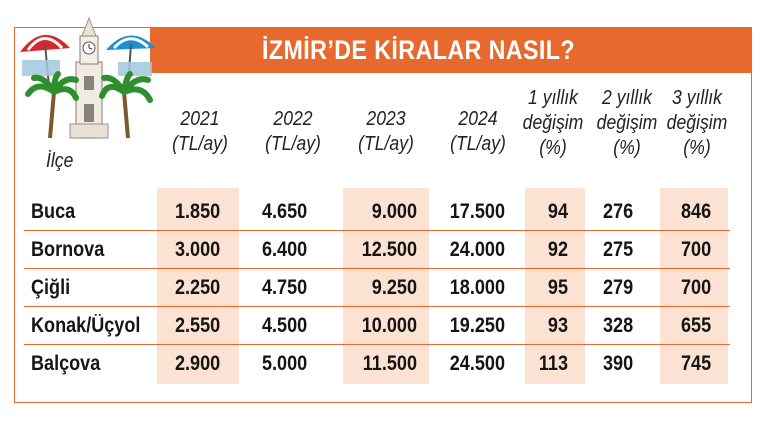 Image resolution: width=770 pixels, height=426 pixels. I want to click on table-cell: 9.250, so click(394, 287).